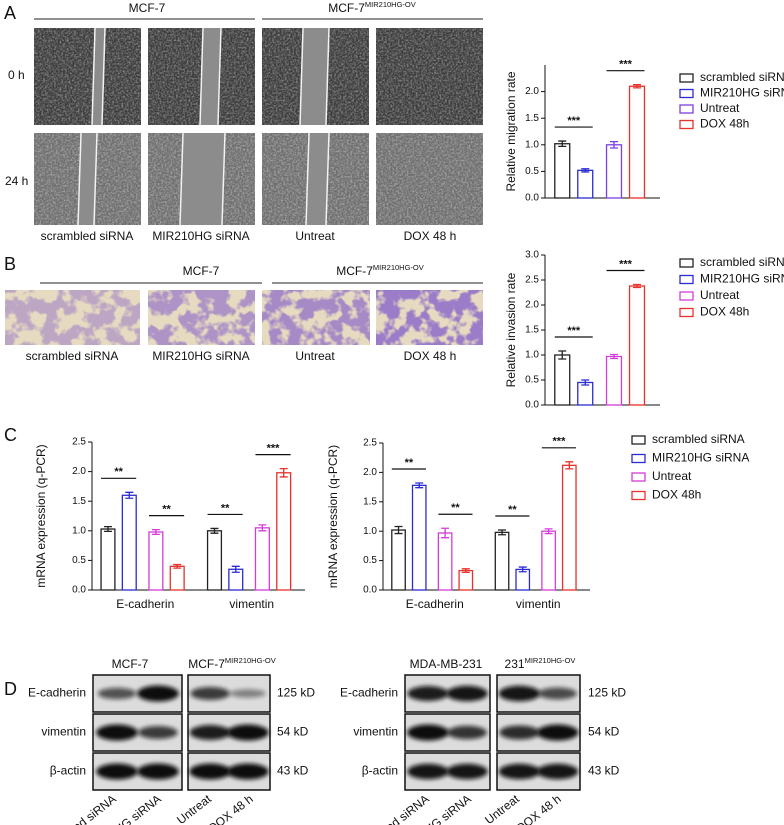 Image resolution: width=784 pixels, height=825 pixels. What do you see at coordinates (250, 660) in the screenshot?
I see `cell-line-superscript: MIR210HG-OV` at bounding box center [250, 660].